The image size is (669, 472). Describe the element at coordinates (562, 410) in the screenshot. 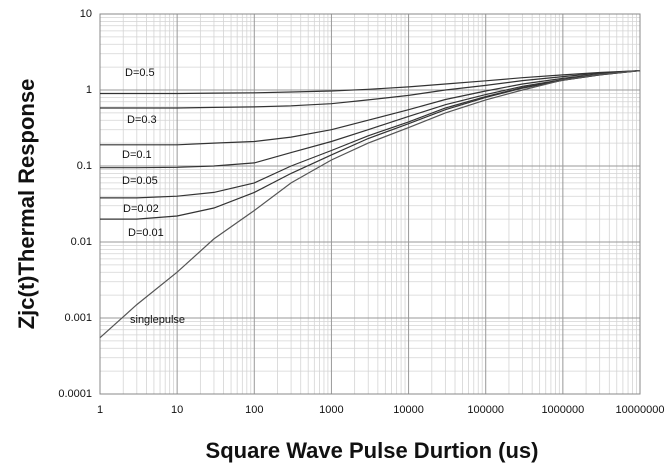

I see `x-tick-label: 1000000` at that location.